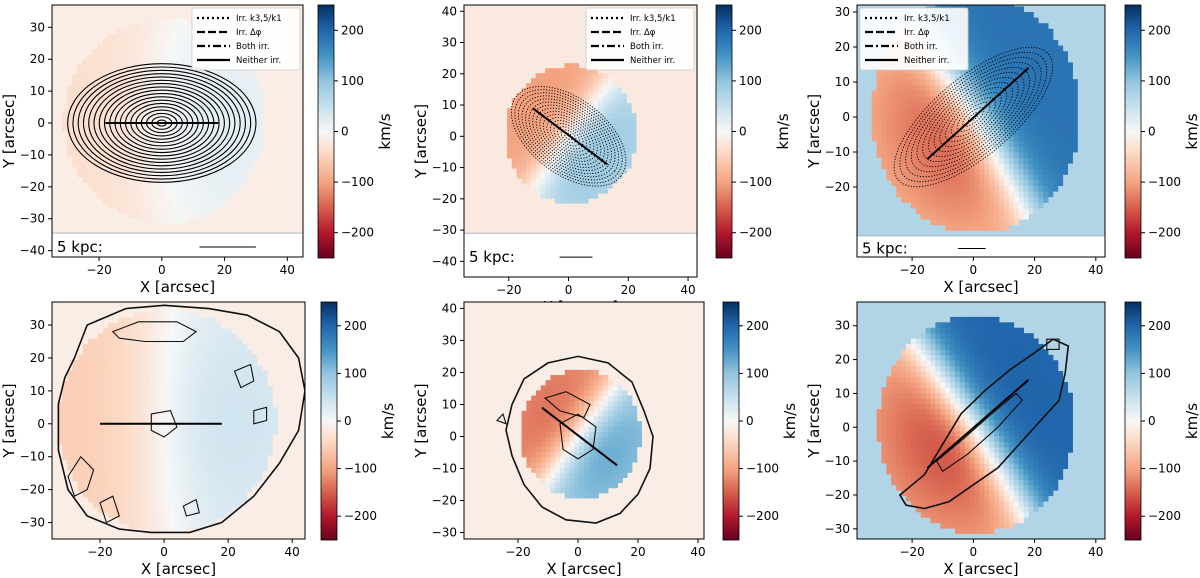 This screenshot has height=578, width=1200. I want to click on legend-box, so click(640, 39).